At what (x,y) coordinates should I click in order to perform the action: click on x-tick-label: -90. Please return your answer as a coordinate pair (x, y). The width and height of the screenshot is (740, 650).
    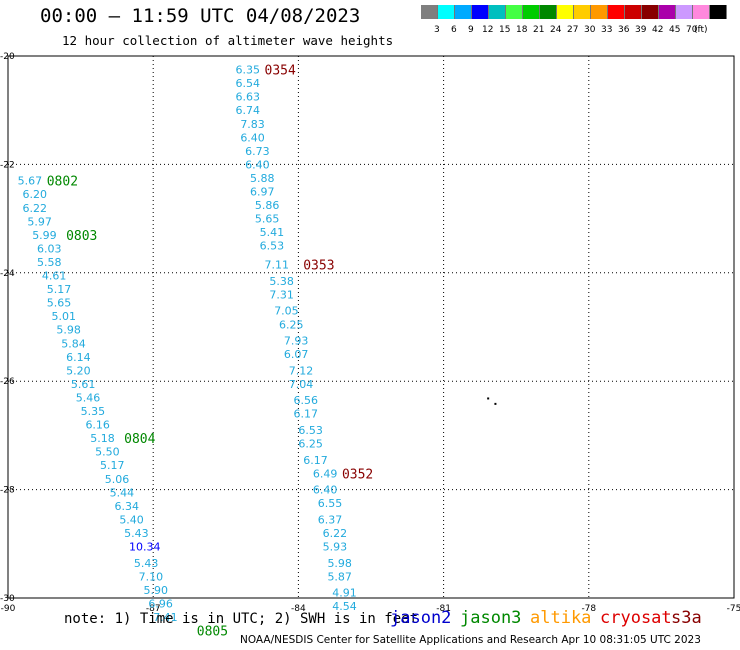
    Looking at the image, I should click on (8, 609).